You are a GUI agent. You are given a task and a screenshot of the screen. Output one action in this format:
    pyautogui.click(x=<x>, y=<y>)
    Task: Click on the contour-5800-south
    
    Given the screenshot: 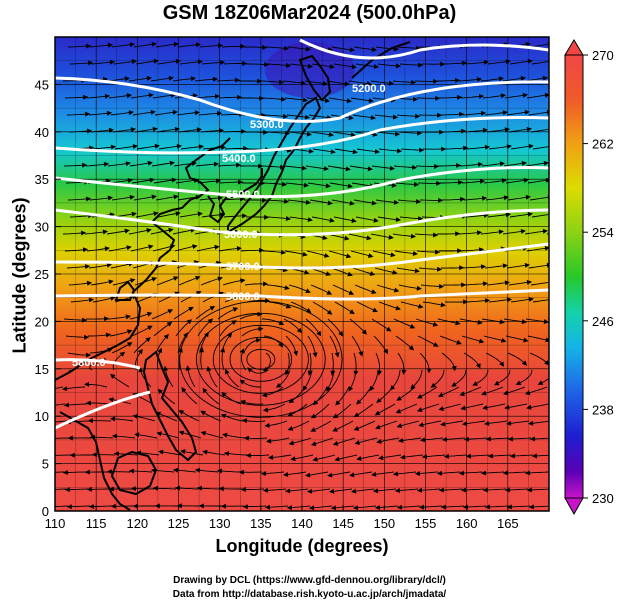 What is the action you would take?
    pyautogui.click(x=103, y=394)
    